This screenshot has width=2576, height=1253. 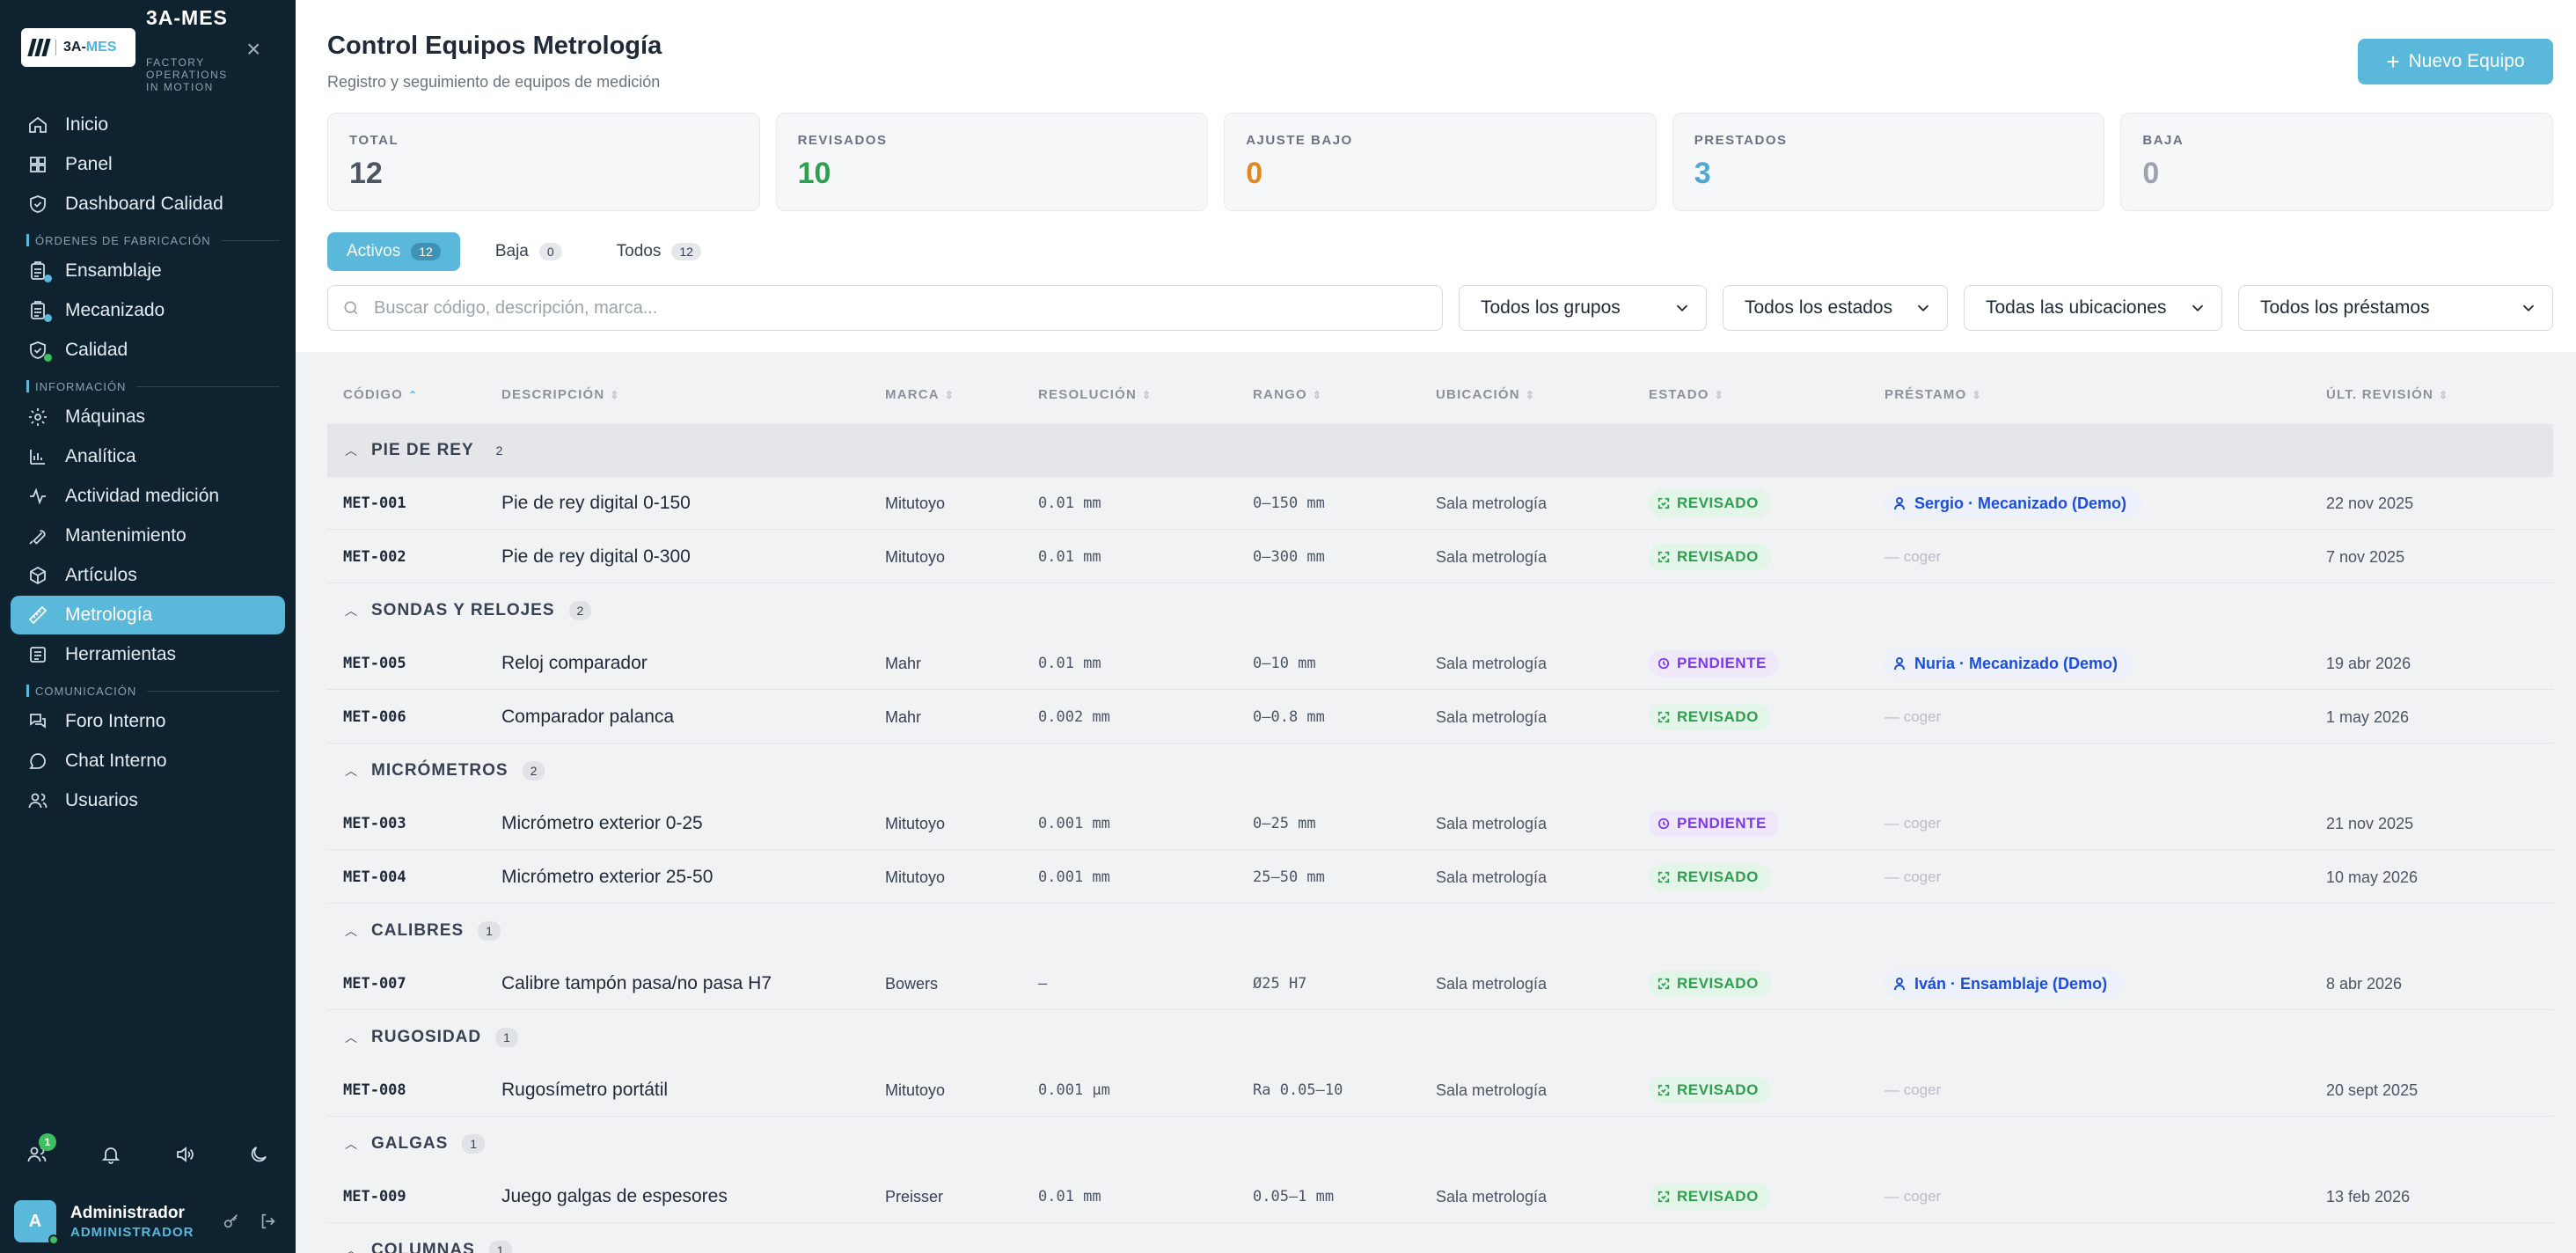 What do you see at coordinates (37, 536) in the screenshot?
I see `wrench-icon` at bounding box center [37, 536].